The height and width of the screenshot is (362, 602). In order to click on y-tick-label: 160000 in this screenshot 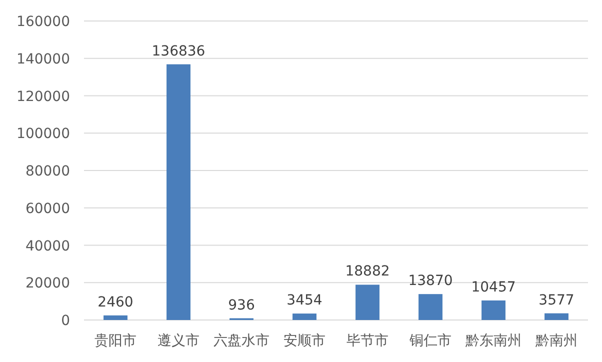, I will do `click(43, 22)`.